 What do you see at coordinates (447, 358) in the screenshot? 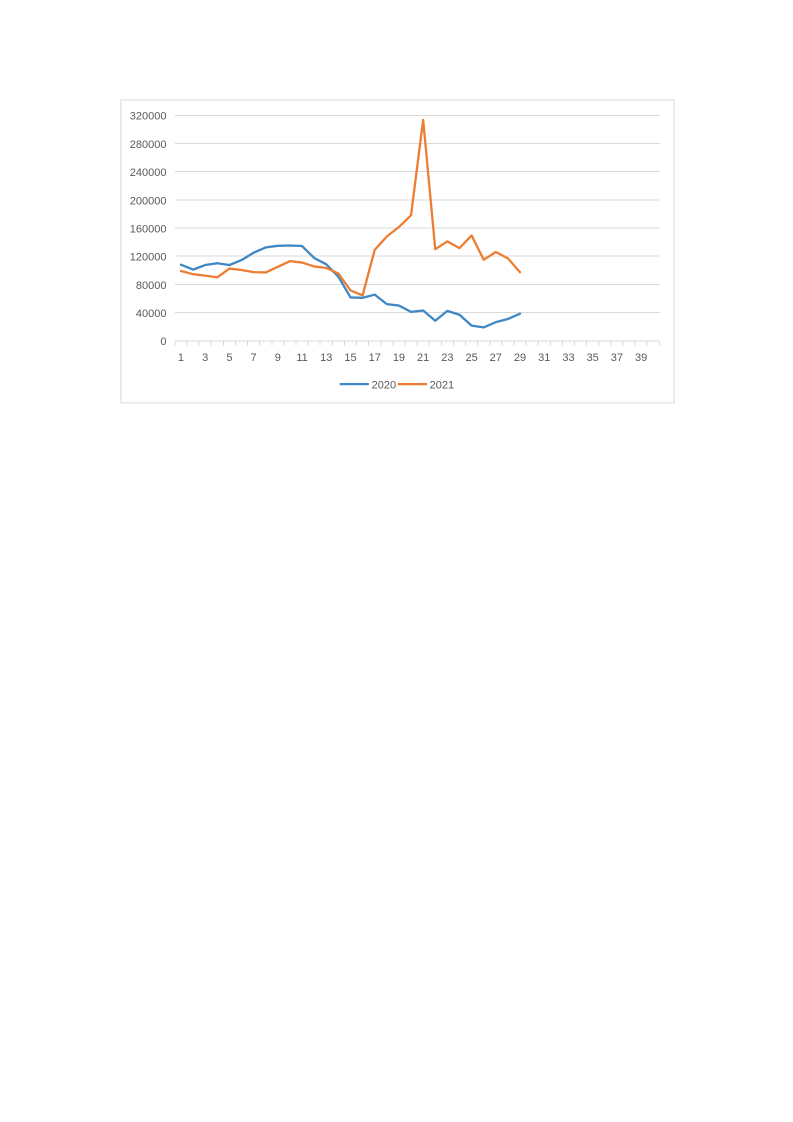
I see `svg-text: 23` at bounding box center [447, 358].